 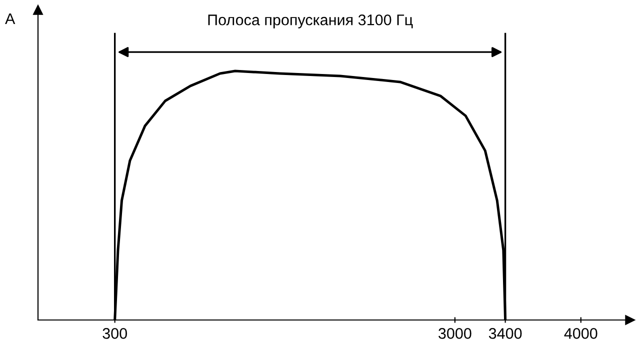 I want to click on x-tick-label: 300, so click(x=114, y=333).